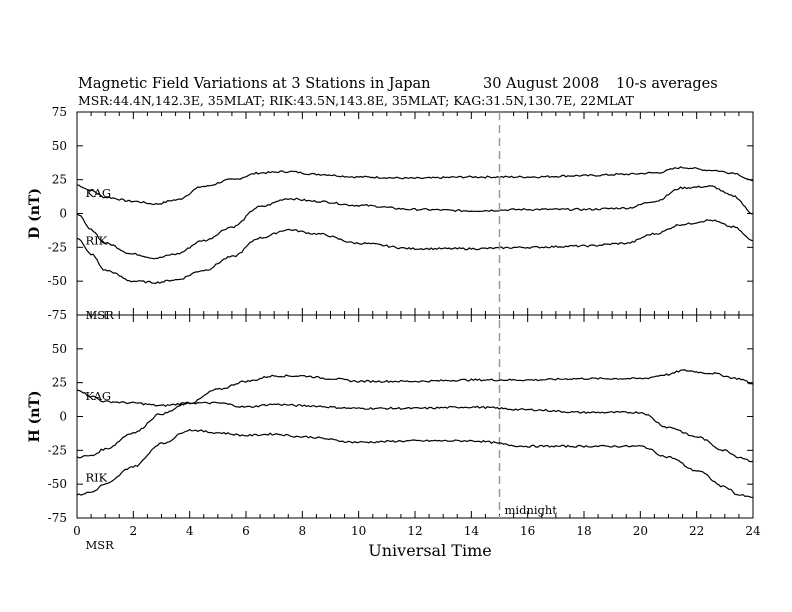 Image resolution: width=792 pixels, height=612 pixels. Describe the element at coordinates (531, 510) in the screenshot. I see `midnight-annotation: midnight` at that location.